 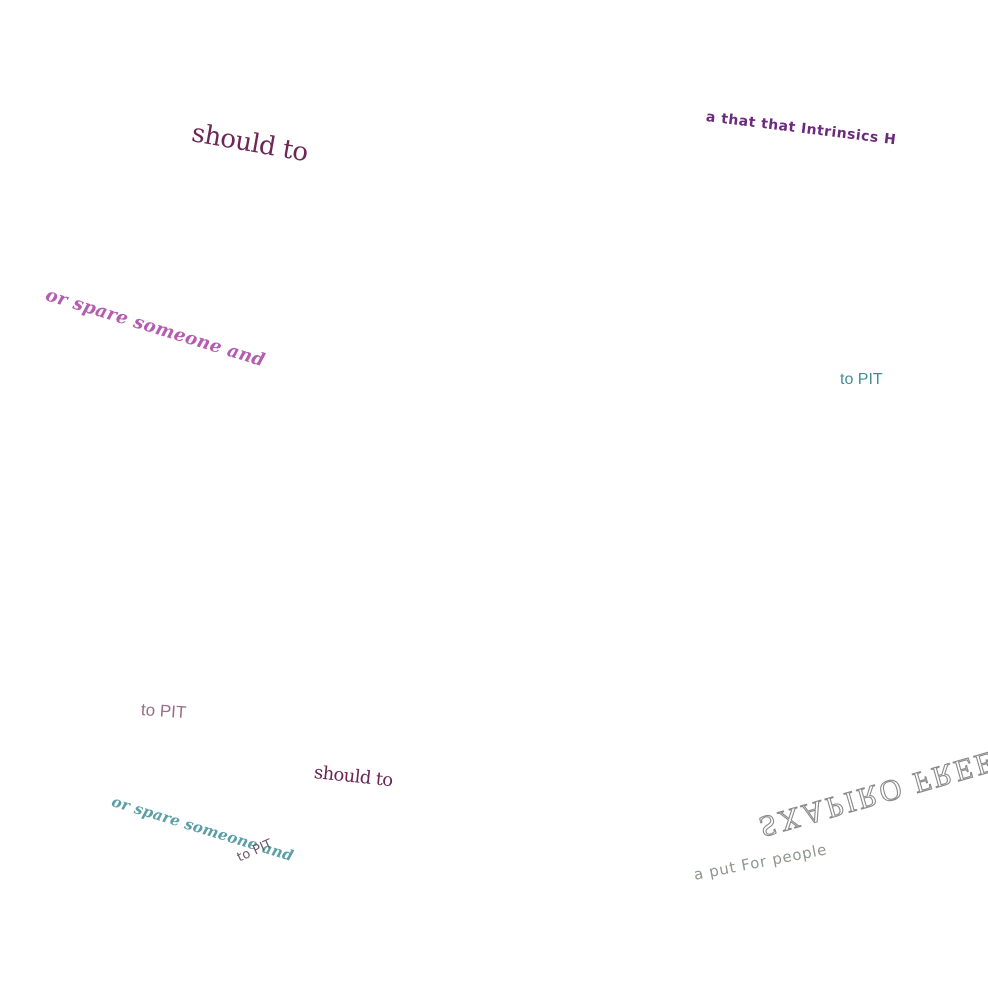 What do you see at coordinates (163, 711) in the screenshot?
I see `floating-text-to-pit-left: to PIT` at bounding box center [163, 711].